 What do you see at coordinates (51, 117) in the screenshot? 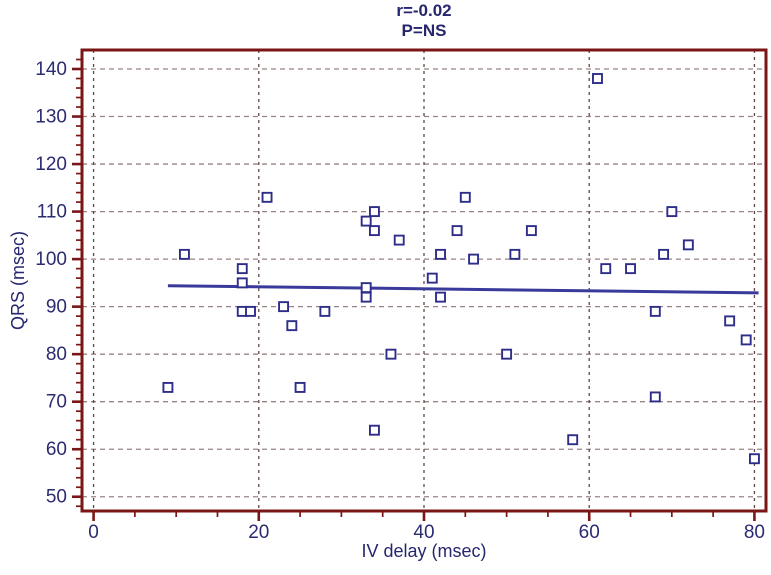
I see `y-tick-label: 130` at bounding box center [51, 117].